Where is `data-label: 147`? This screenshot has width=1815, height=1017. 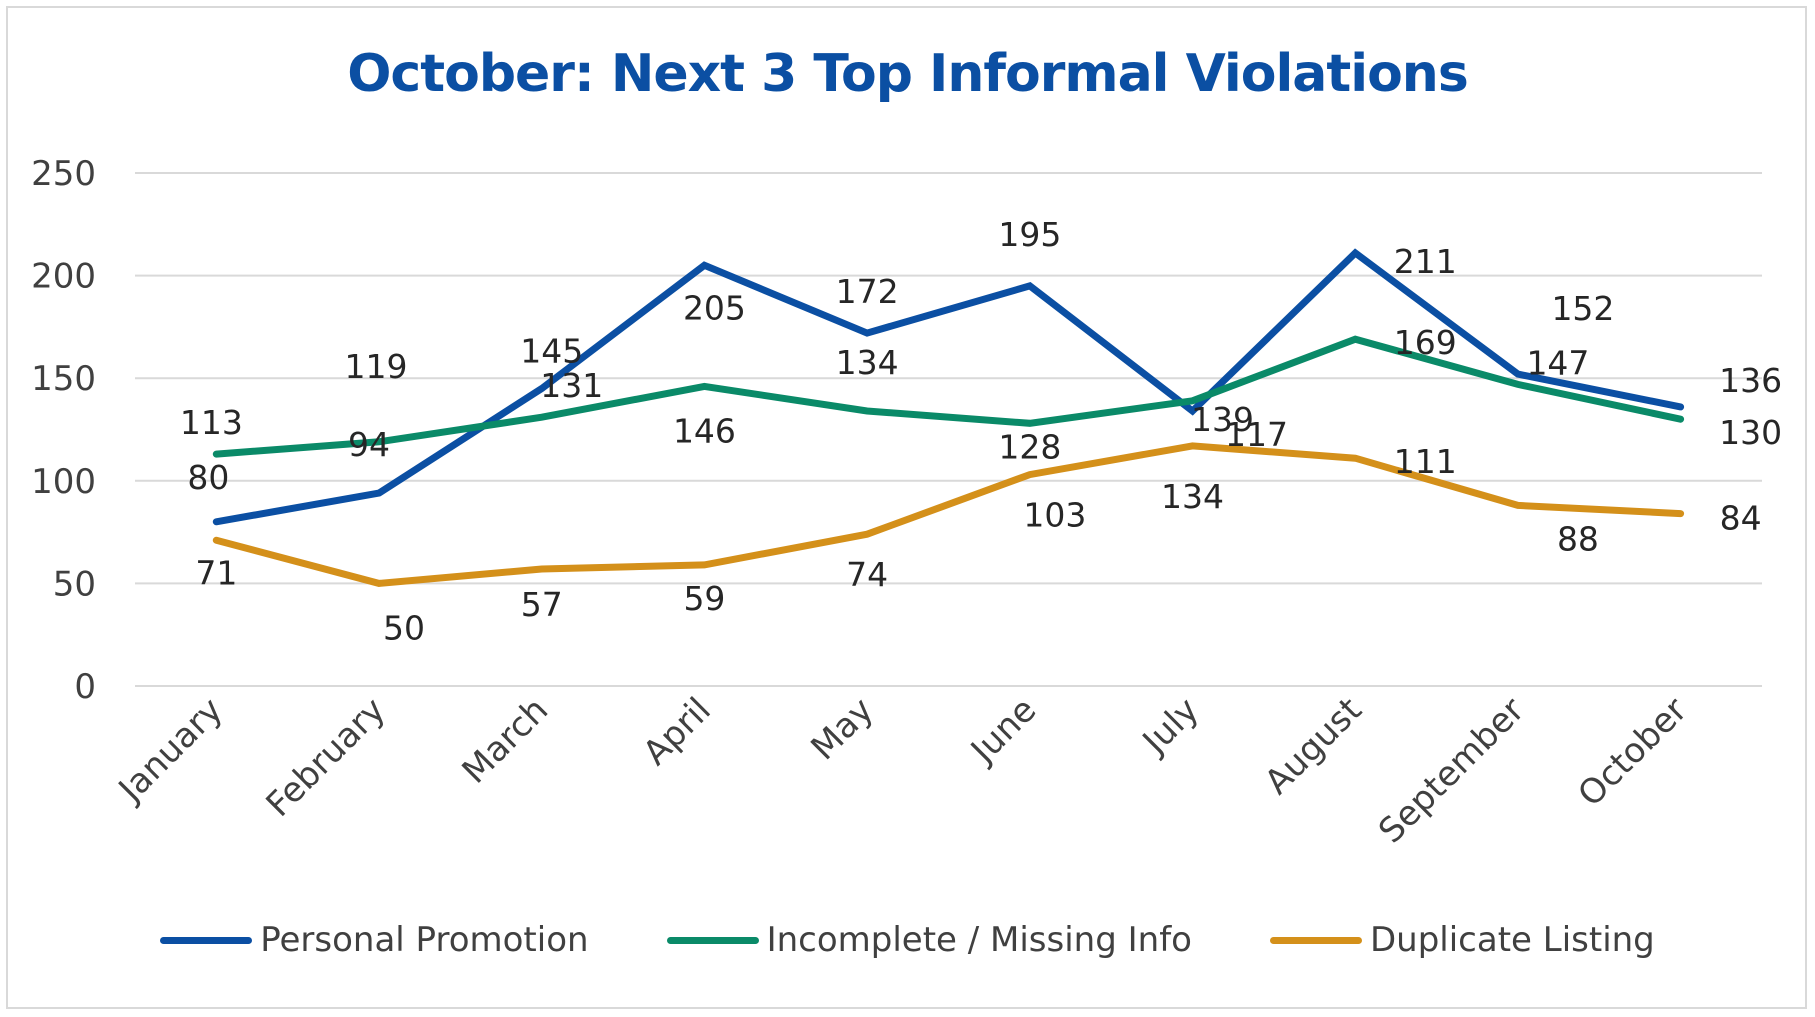
data-label: 147 is located at coordinates (1557, 362).